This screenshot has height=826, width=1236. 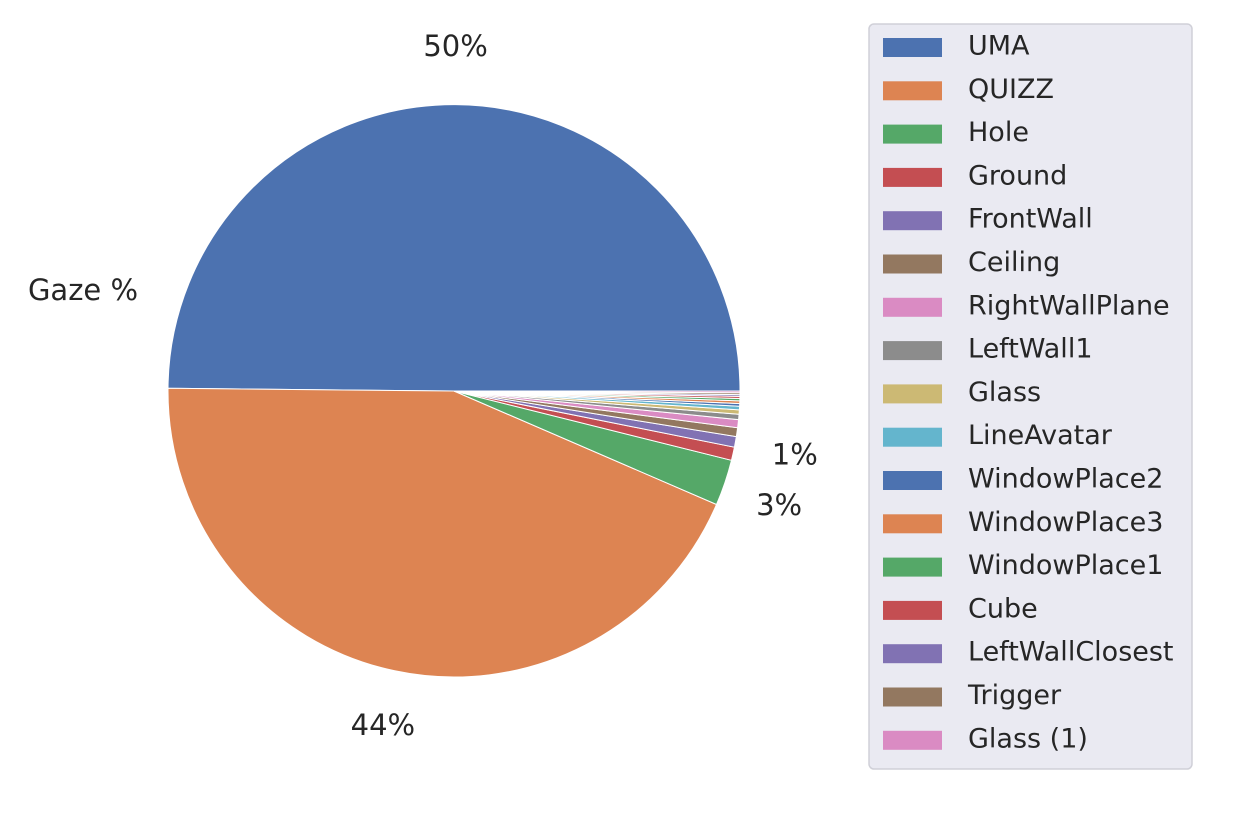 I want to click on legend-item-leftwallclosest: LeftWallClosest, so click(x=1028, y=652).